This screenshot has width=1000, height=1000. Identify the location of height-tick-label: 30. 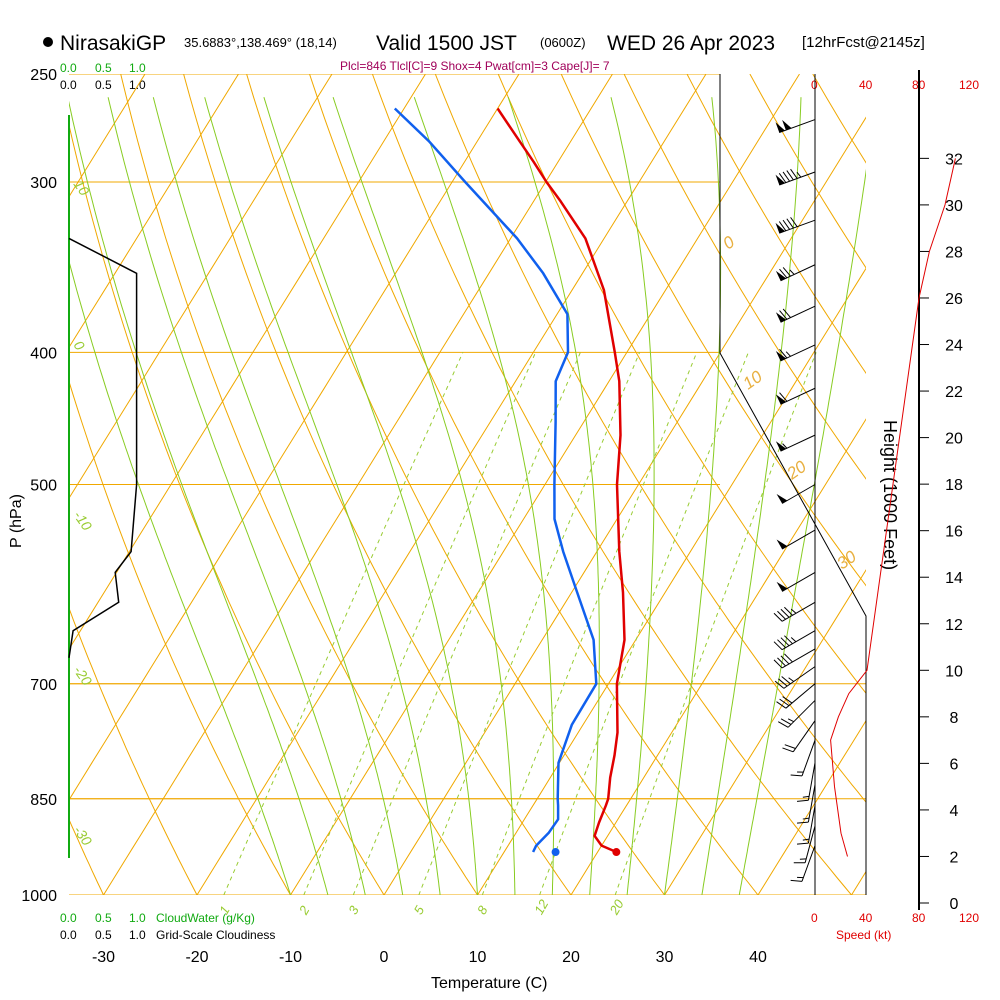
(954, 206).